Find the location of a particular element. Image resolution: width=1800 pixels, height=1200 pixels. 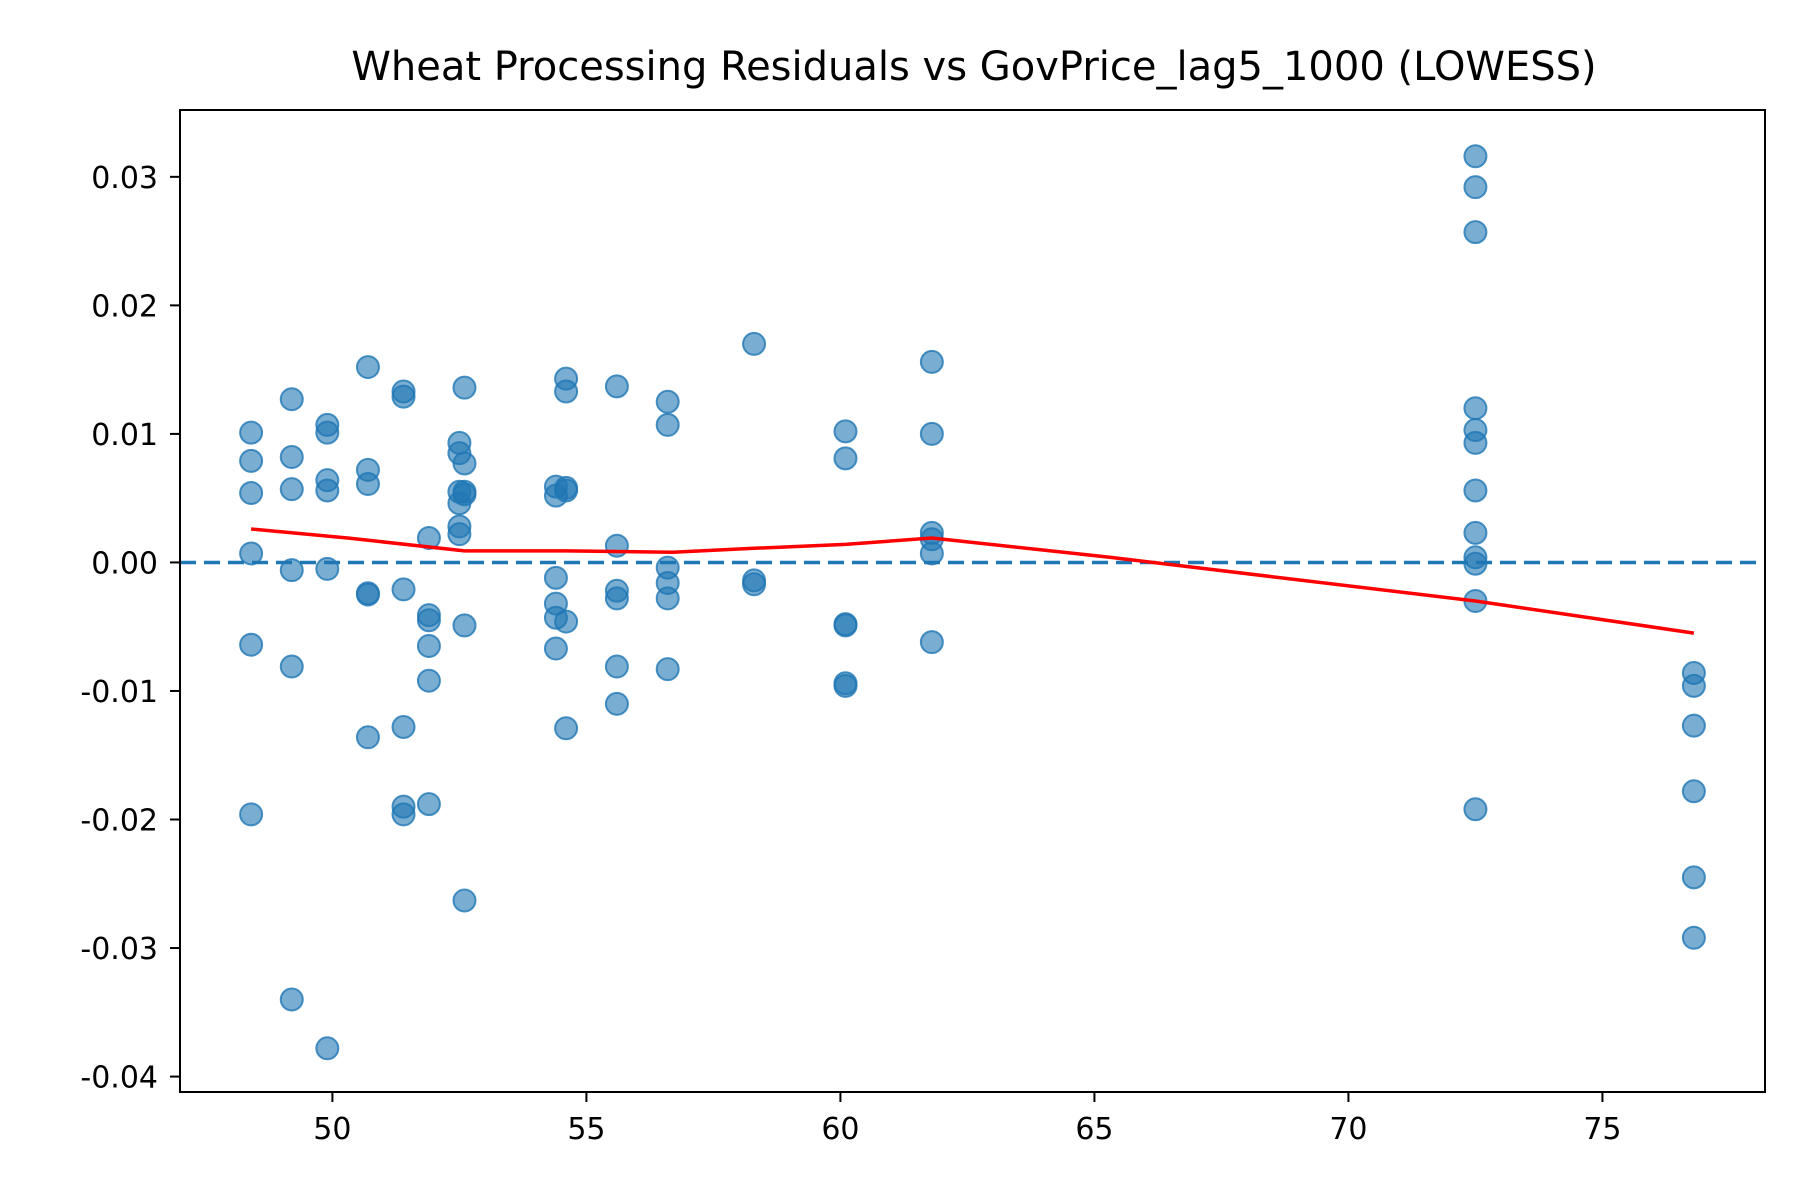

y-tick-label: 0.02 is located at coordinates (124, 306).